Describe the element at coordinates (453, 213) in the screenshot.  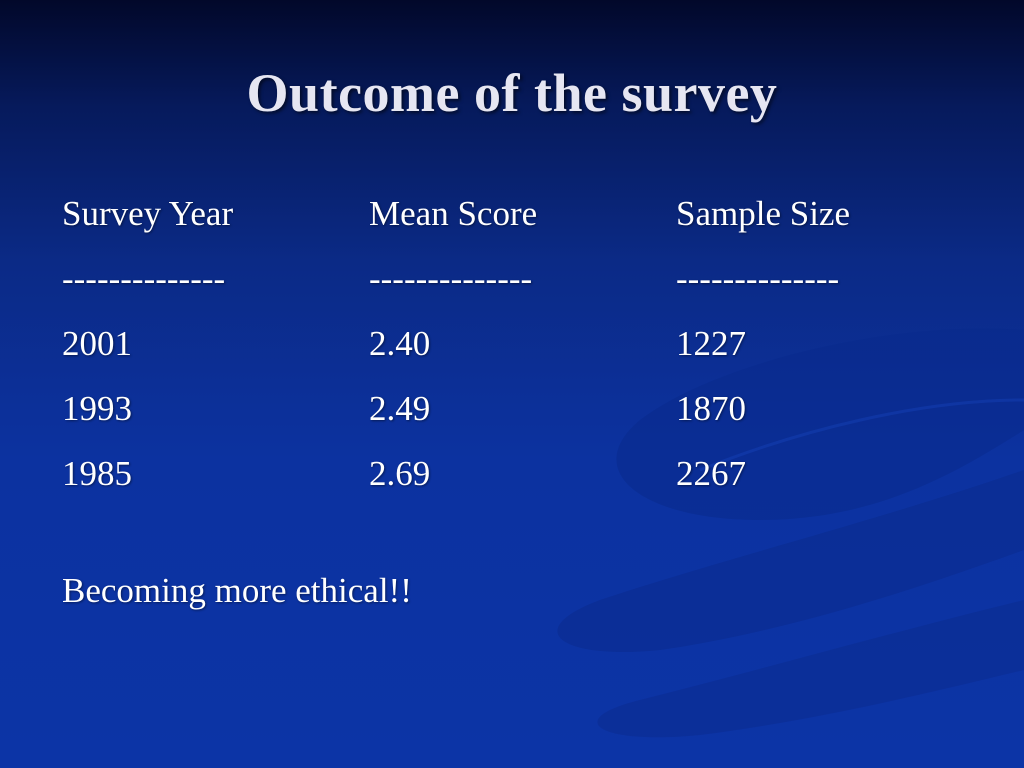
I see `header-mean-score: Mean Score` at that location.